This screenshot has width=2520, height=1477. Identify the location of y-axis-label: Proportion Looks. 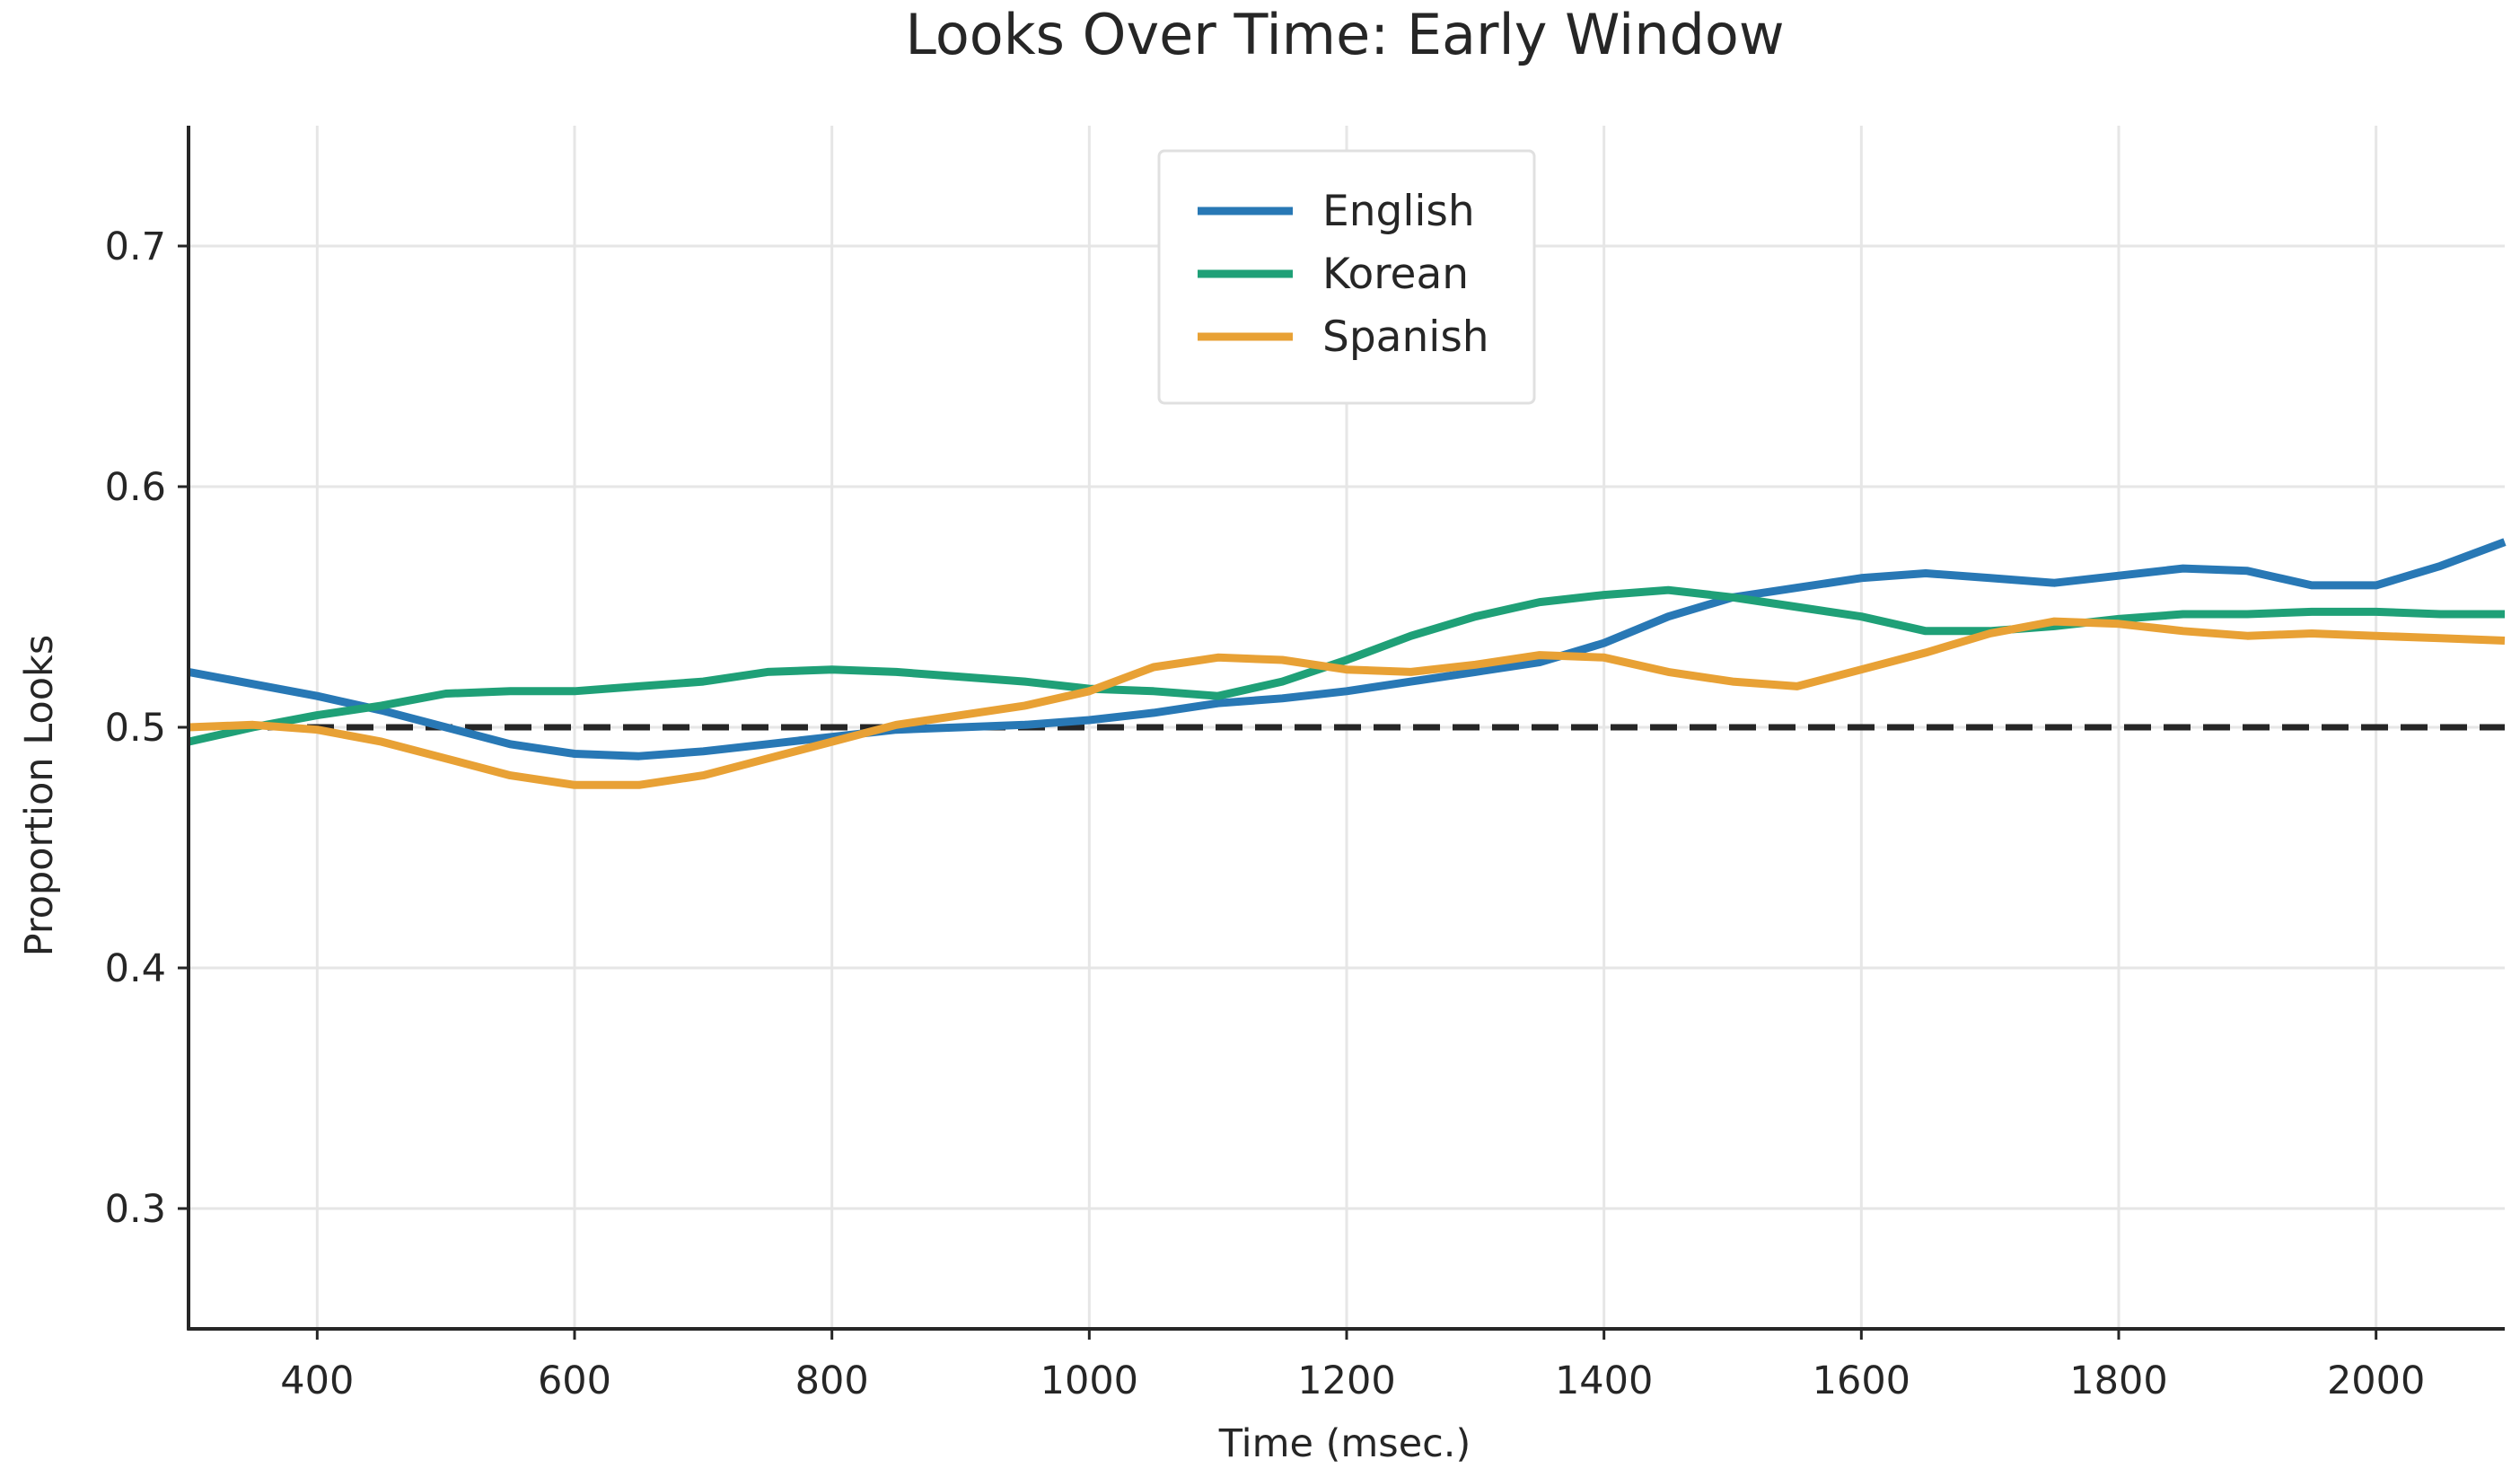
(39, 796).